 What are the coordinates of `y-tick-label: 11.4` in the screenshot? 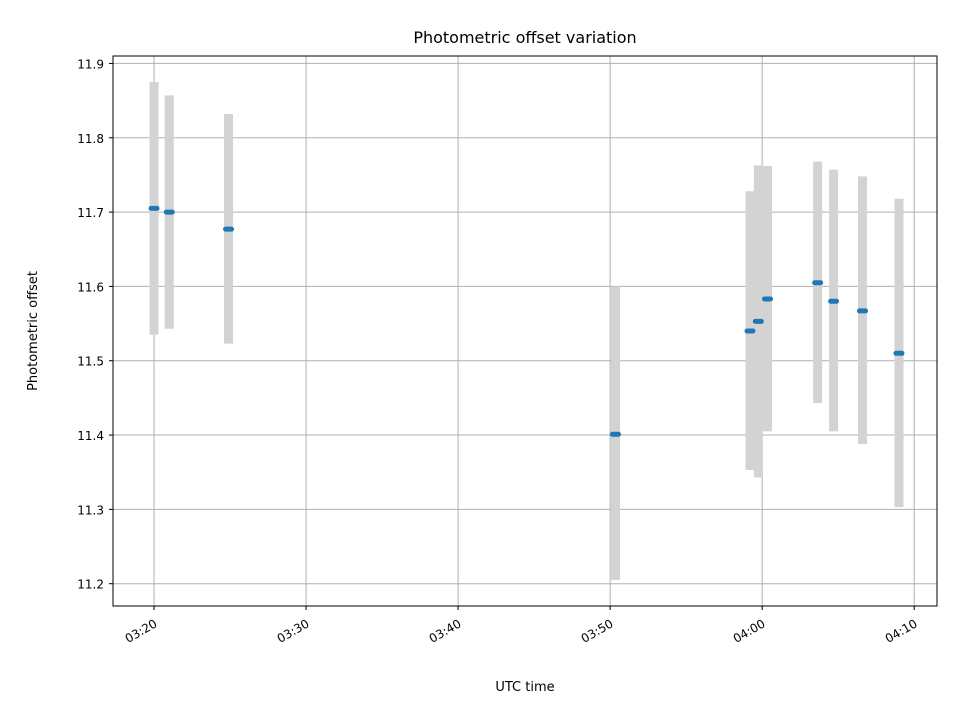 It's located at (90, 436).